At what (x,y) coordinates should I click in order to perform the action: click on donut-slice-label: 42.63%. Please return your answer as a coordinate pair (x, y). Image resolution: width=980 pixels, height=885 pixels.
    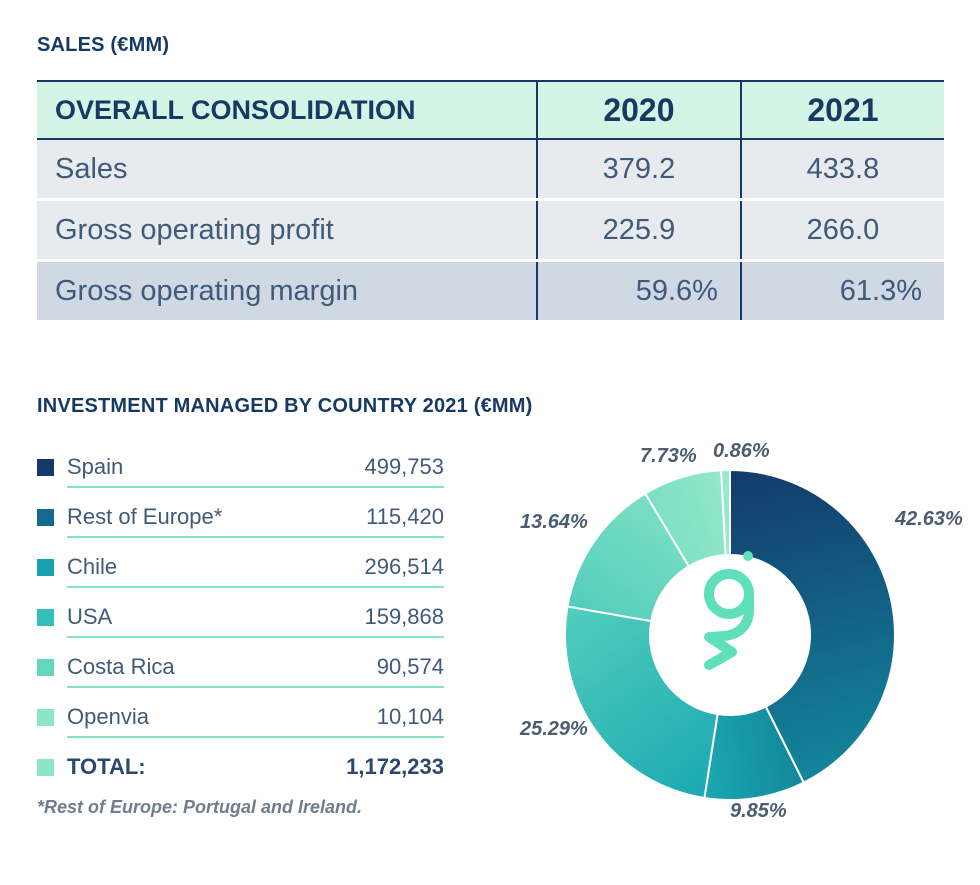
    Looking at the image, I should click on (928, 519).